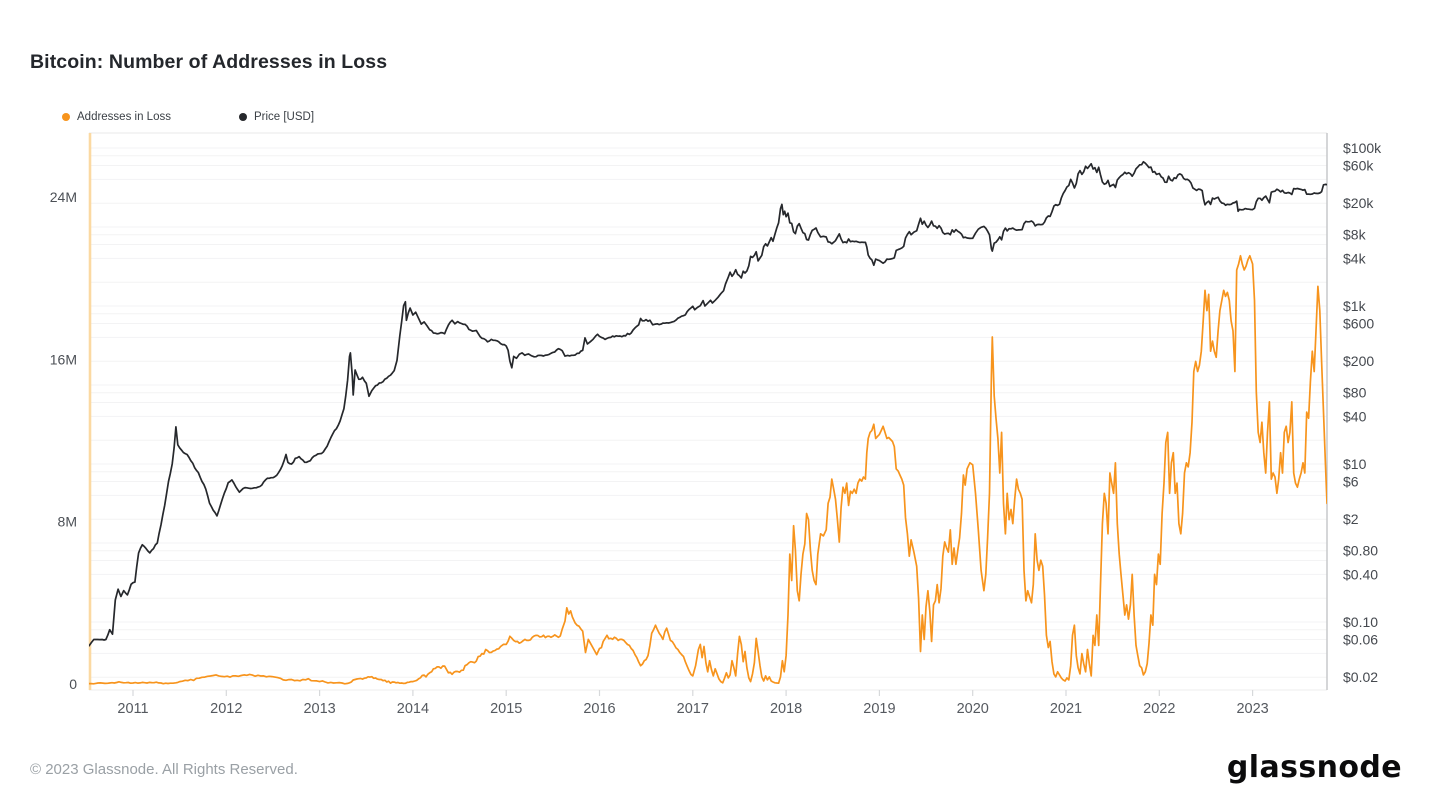 The height and width of the screenshot is (805, 1430). What do you see at coordinates (73, 684) in the screenshot?
I see `y-left-tick-label: 0` at bounding box center [73, 684].